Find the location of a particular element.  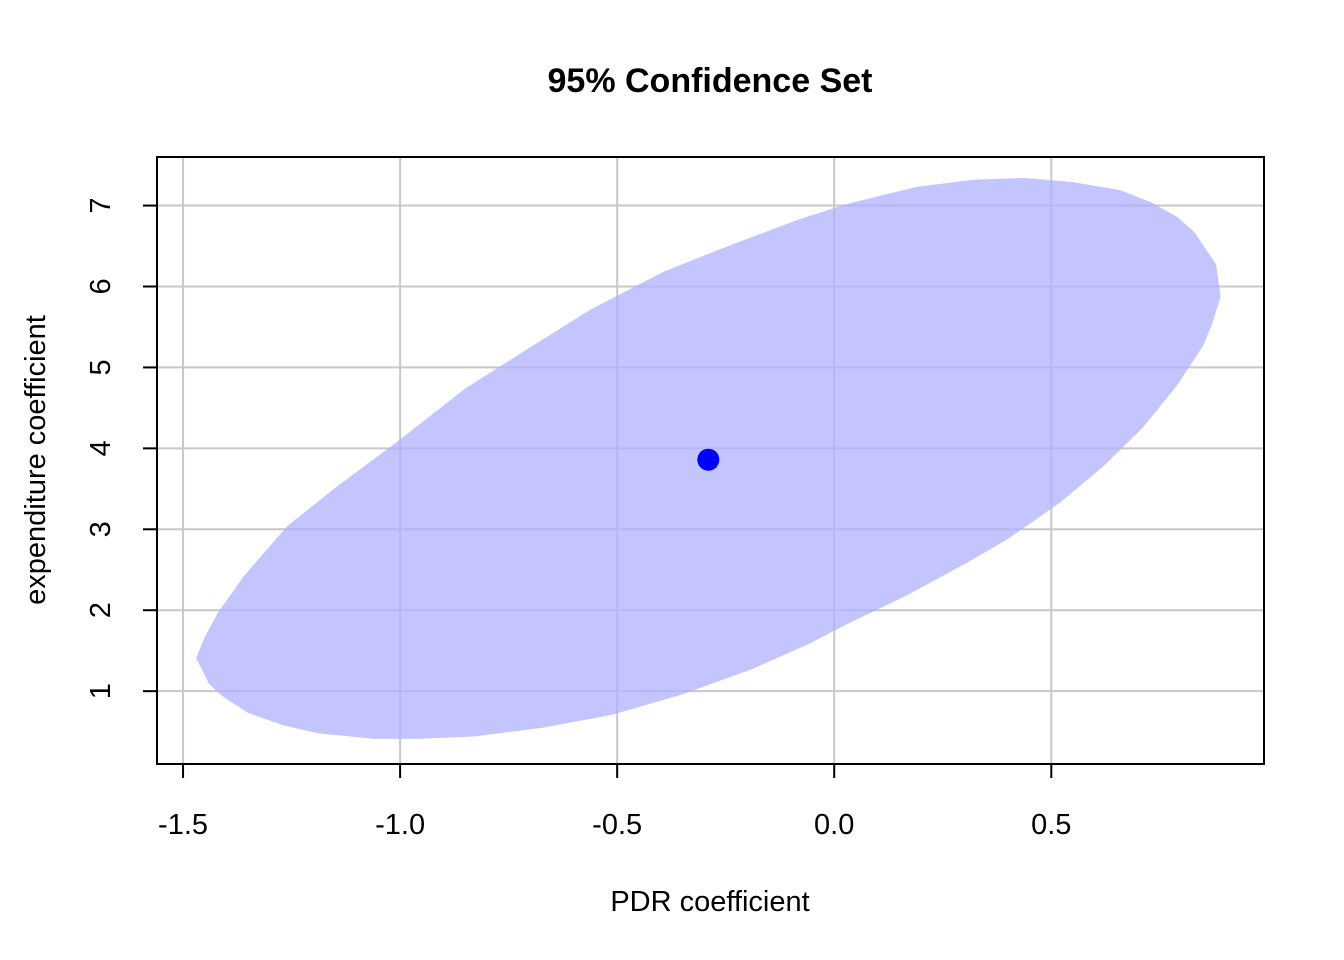

x-axis-label: PDR coefficient is located at coordinates (709, 902).